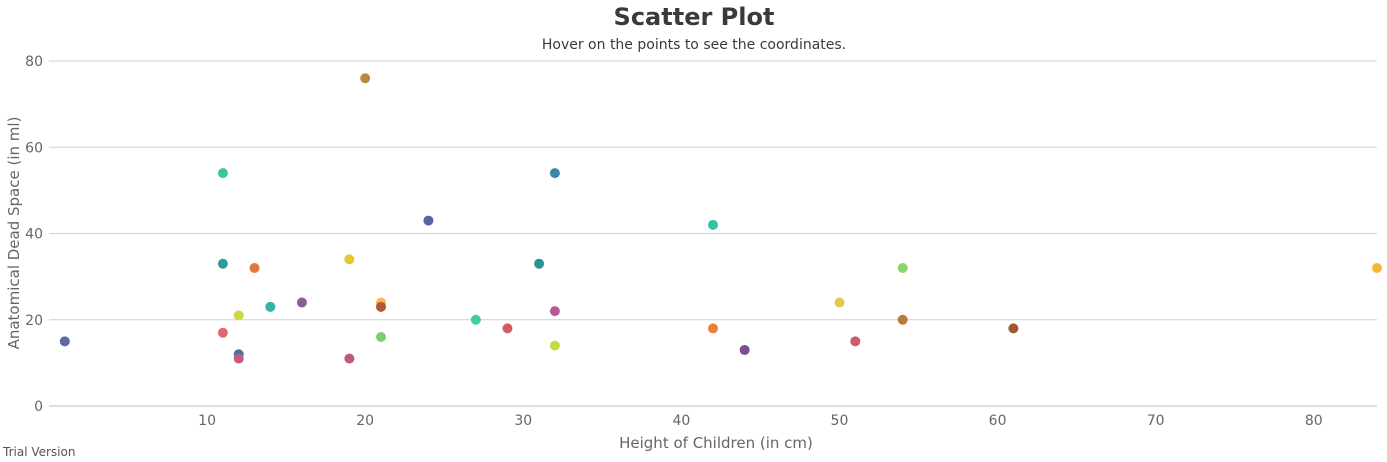 The height and width of the screenshot is (462, 1387). I want to click on x-tick-label: 70, so click(1156, 421).